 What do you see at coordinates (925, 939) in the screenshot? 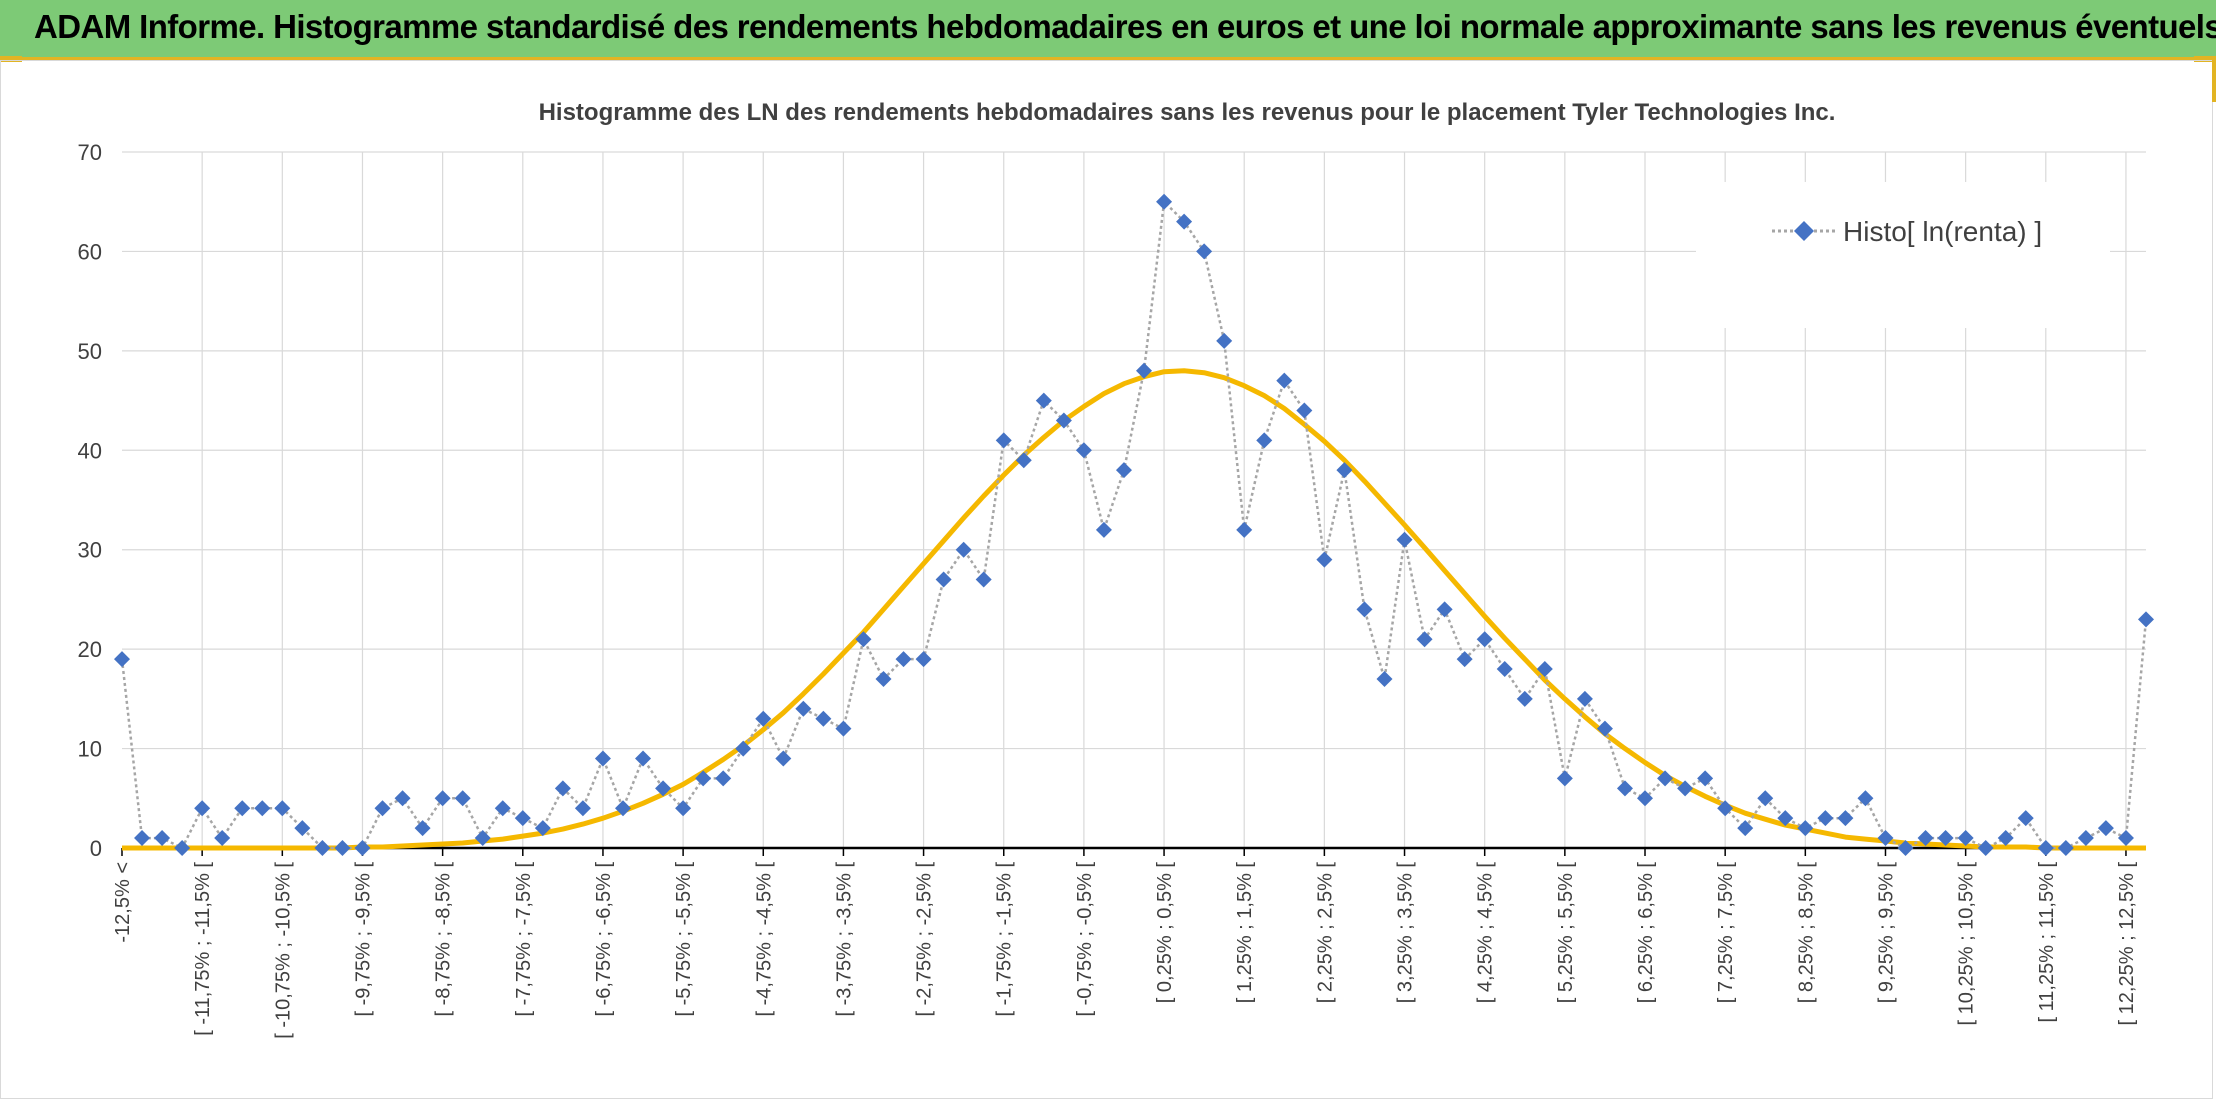
I see `x-tick-label: [ -2,75% ; -2,5% [` at bounding box center [925, 939].